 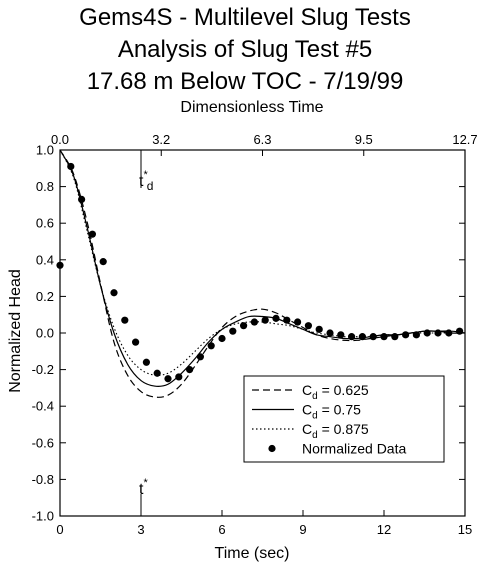 I want to click on t-star-main: t, so click(x=141, y=489).